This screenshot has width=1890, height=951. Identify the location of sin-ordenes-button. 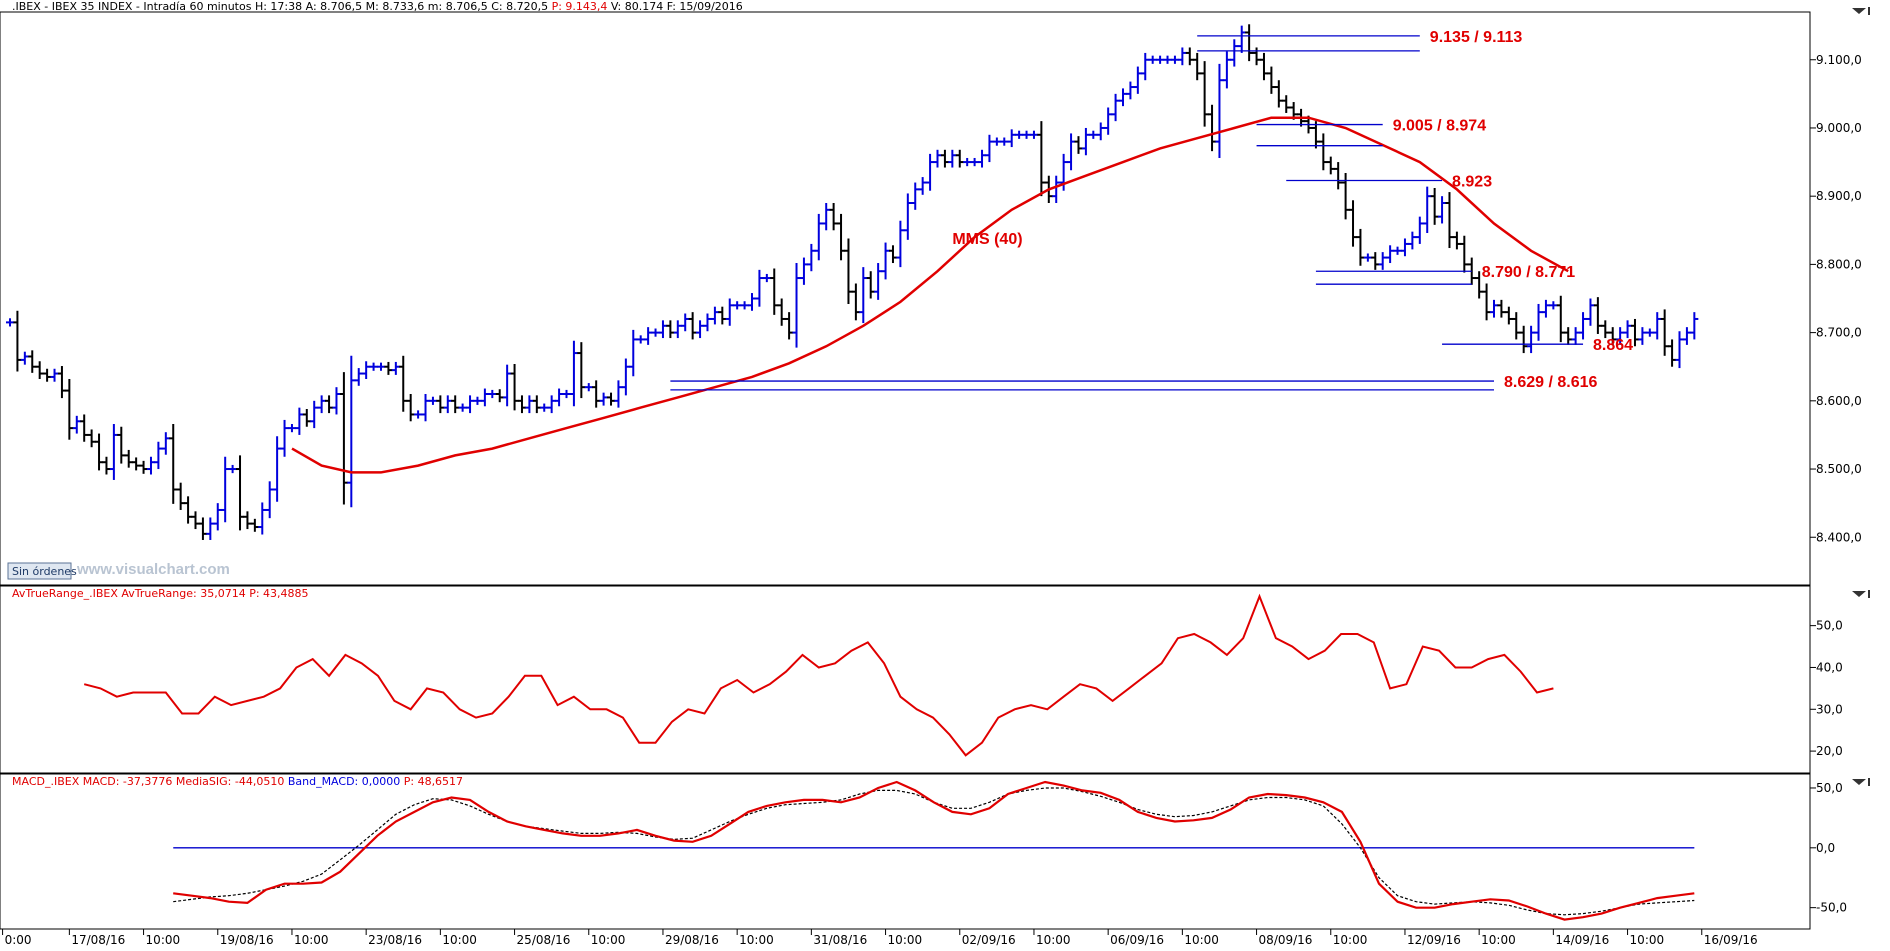
(39, 571).